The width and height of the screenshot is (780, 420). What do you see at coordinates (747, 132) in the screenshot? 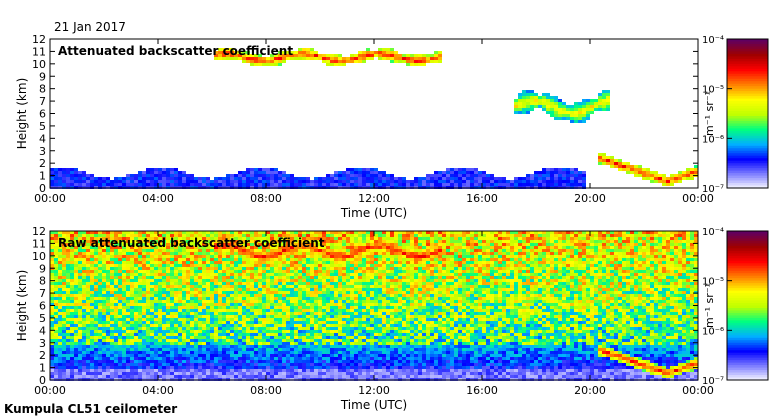
I see `colorbar-segment` at bounding box center [747, 132].